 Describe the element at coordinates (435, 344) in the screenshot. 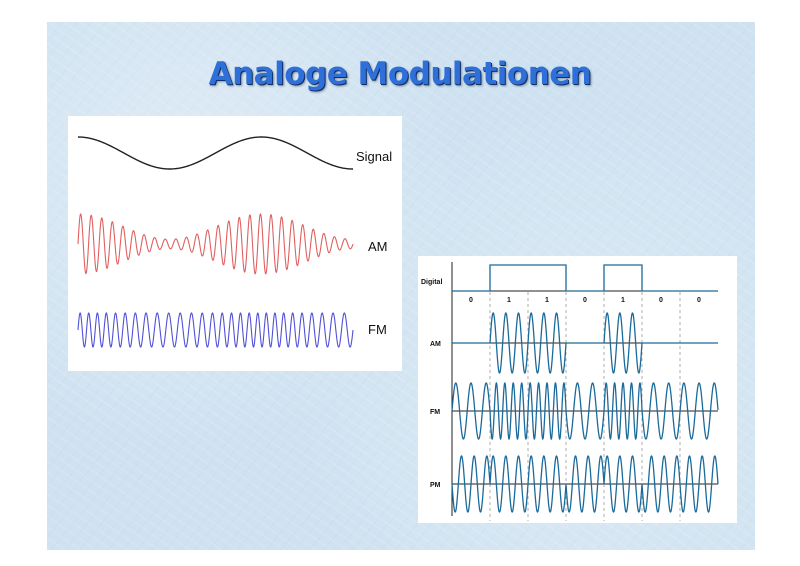

I see `am-row-label: AM` at that location.